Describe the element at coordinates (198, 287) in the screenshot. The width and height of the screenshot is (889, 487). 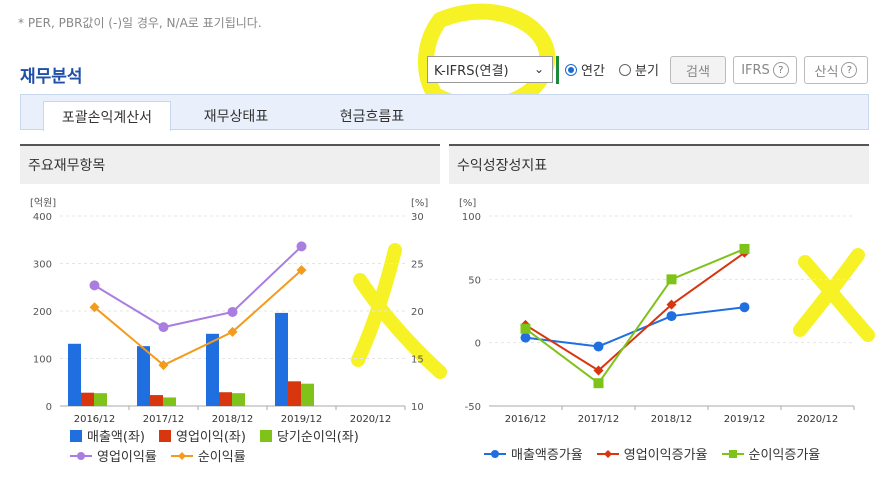
I see `line-op-margin` at that location.